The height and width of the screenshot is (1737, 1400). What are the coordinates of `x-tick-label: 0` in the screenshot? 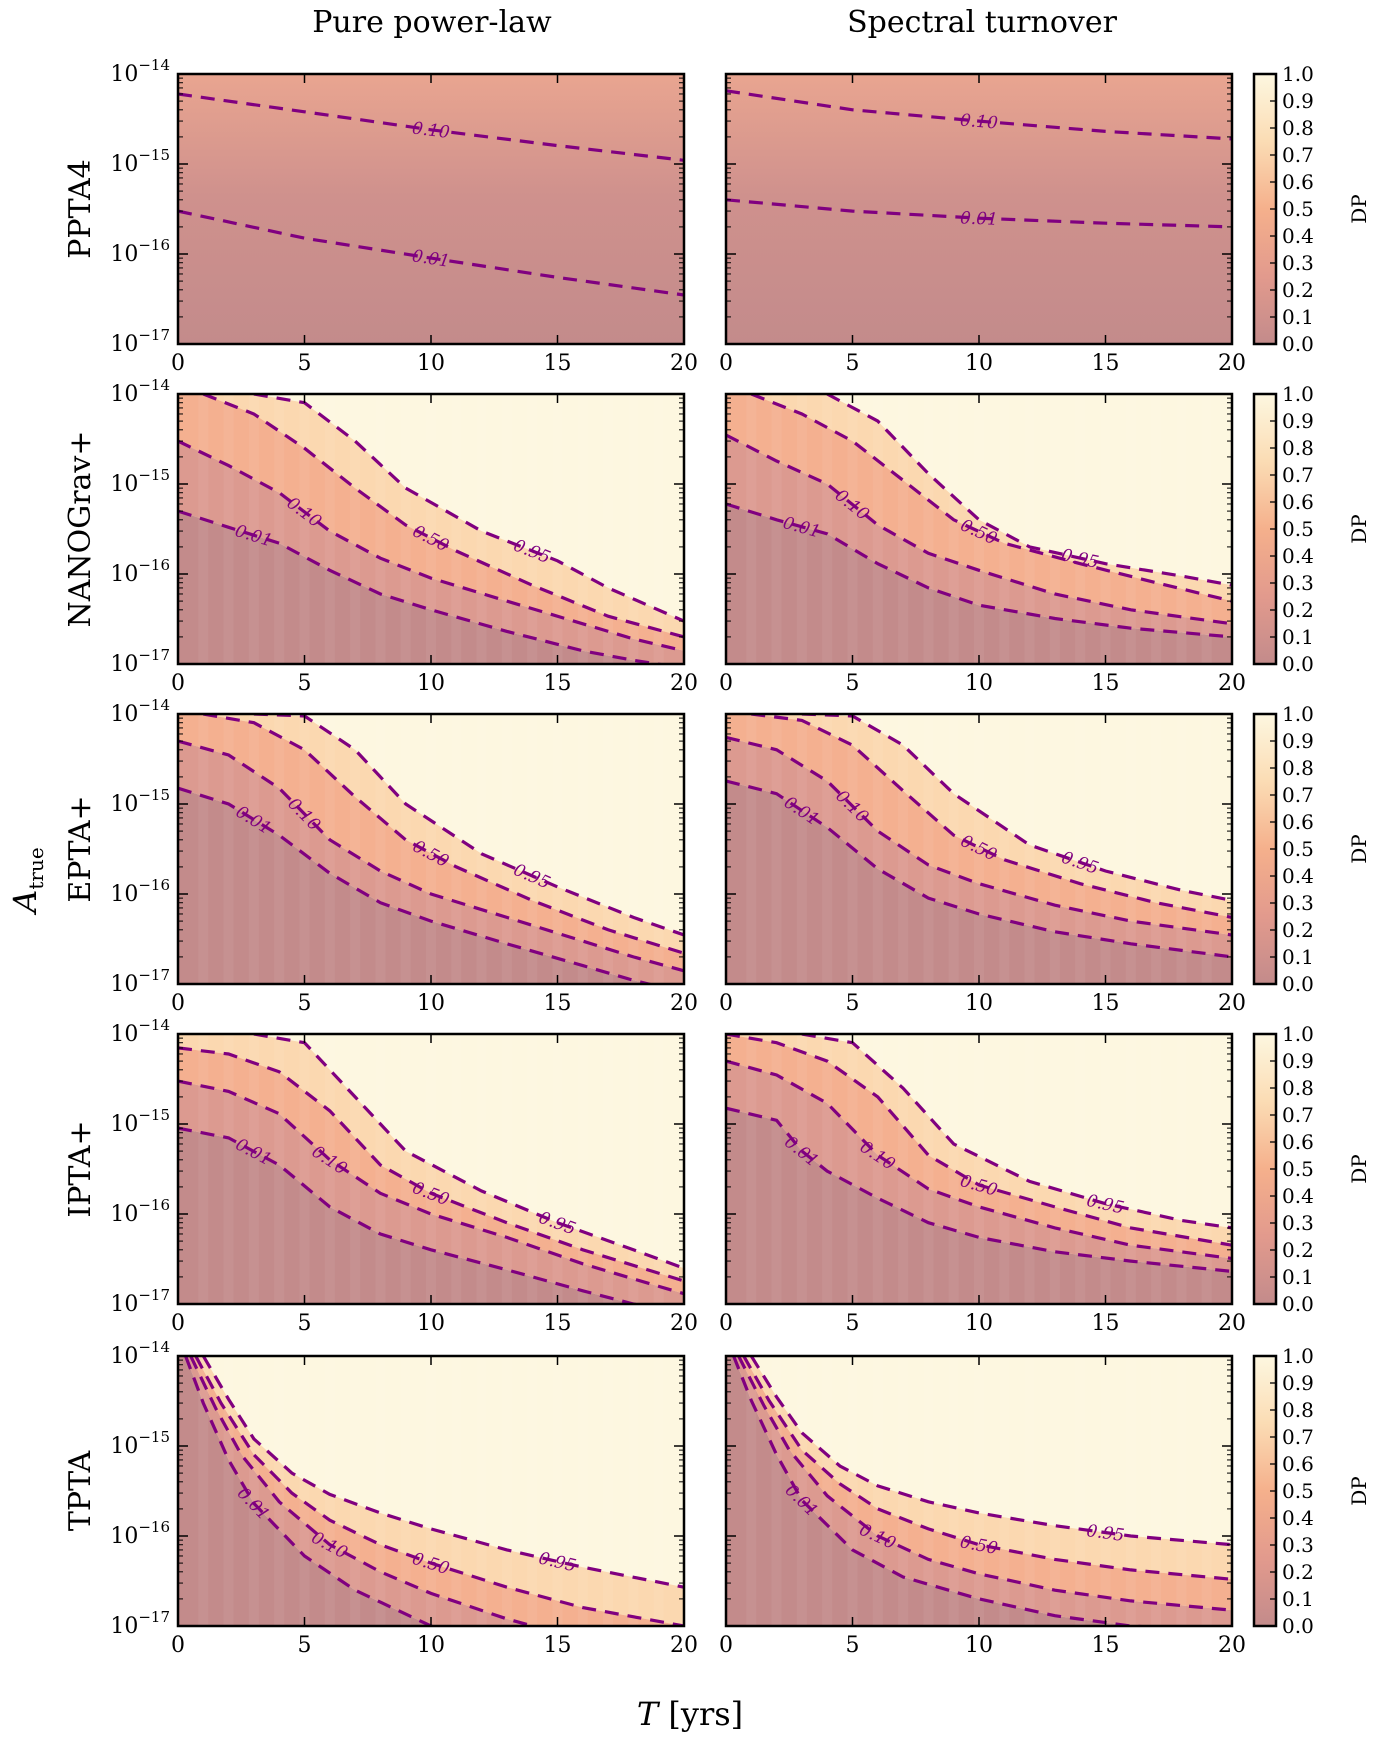 It's located at (178, 1323).